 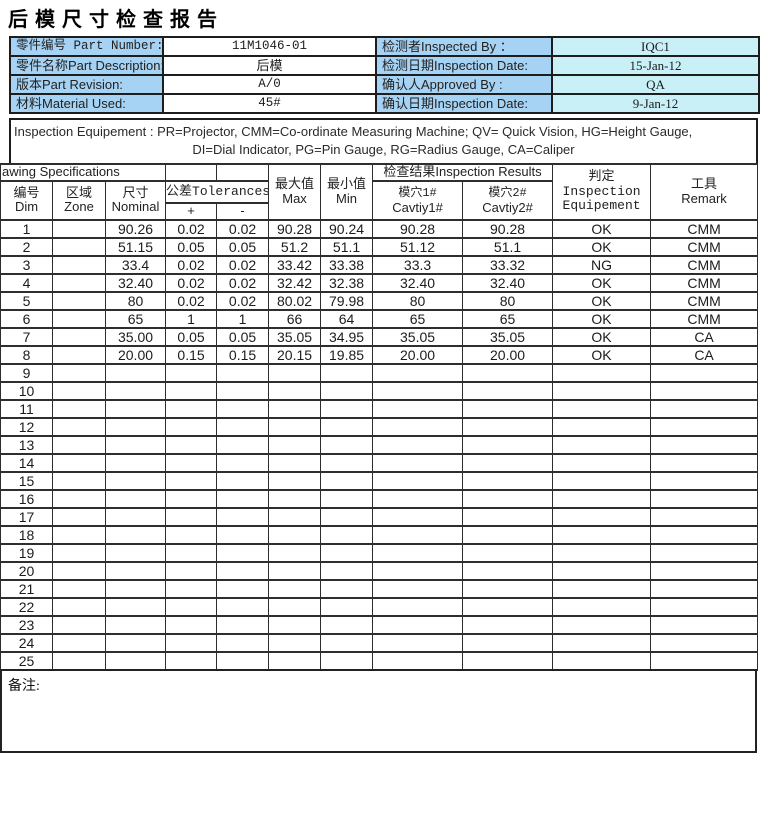 What do you see at coordinates (418, 264) in the screenshot?
I see `cell-cav1: 33.3` at bounding box center [418, 264].